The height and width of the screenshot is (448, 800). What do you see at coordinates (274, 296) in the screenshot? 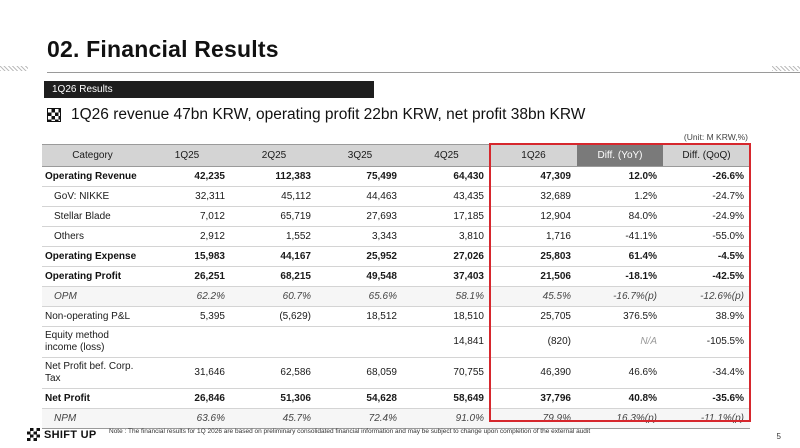
I see `table-cell: 60.7%` at bounding box center [274, 296].